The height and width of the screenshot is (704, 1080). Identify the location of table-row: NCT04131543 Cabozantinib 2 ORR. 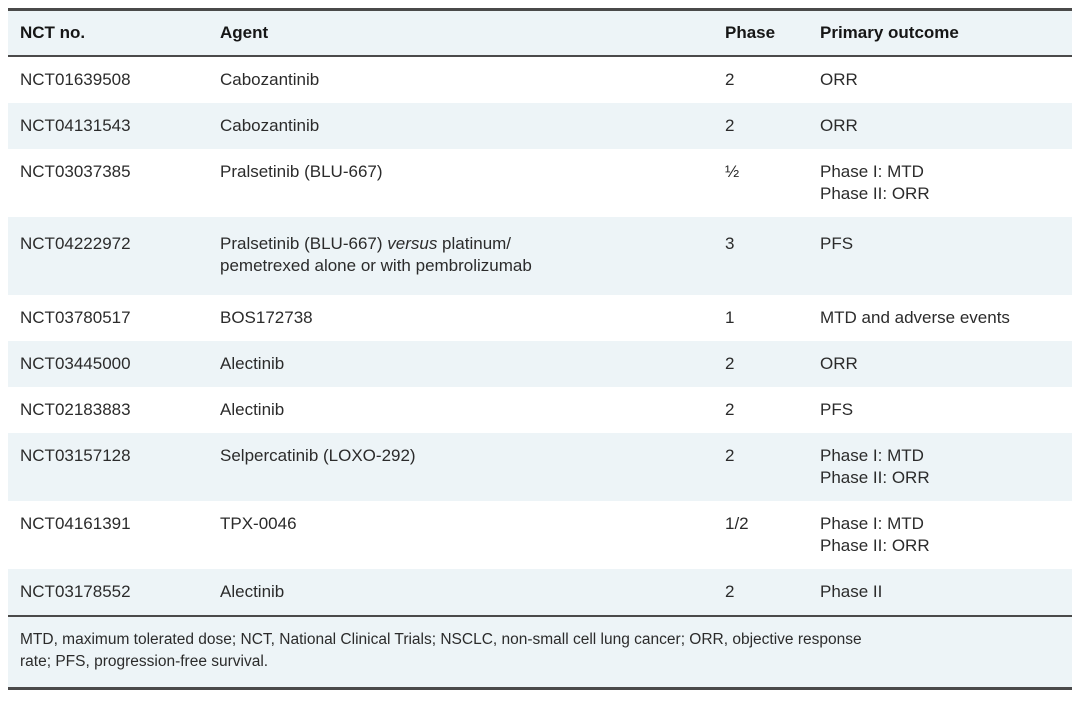
(540, 126).